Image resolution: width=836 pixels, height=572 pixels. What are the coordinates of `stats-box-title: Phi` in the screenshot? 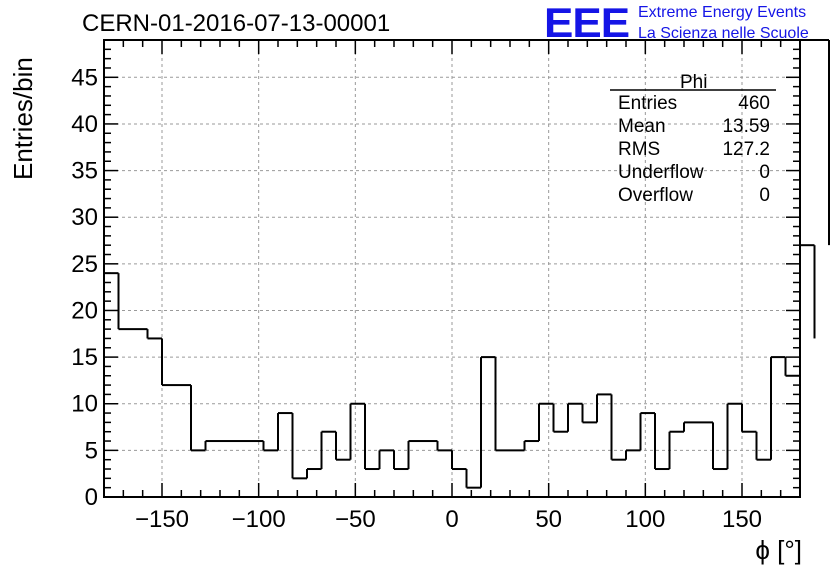 It's located at (694, 82).